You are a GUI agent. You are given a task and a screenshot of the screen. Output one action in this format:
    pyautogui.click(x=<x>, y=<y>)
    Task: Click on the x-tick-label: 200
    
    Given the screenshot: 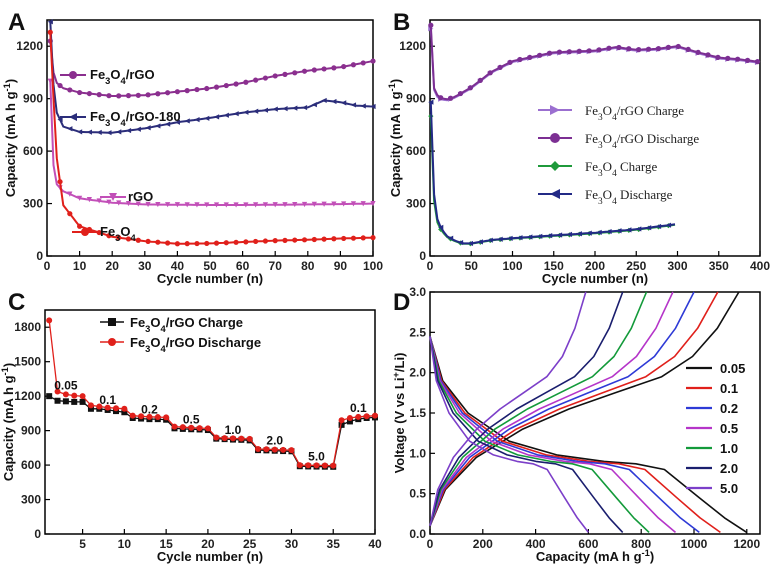 What is the action you would take?
    pyautogui.click(x=595, y=266)
    